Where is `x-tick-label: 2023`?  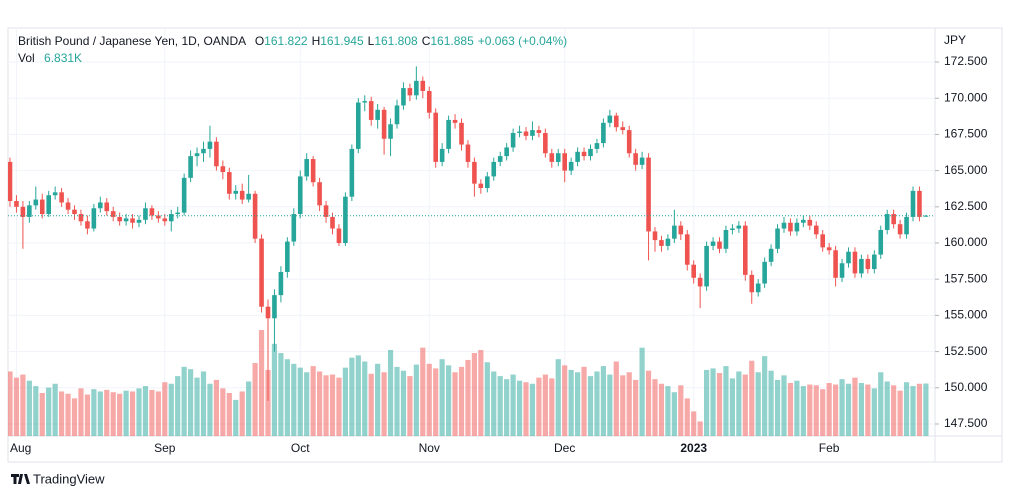
x-tick-label: 2023 is located at coordinates (693, 448).